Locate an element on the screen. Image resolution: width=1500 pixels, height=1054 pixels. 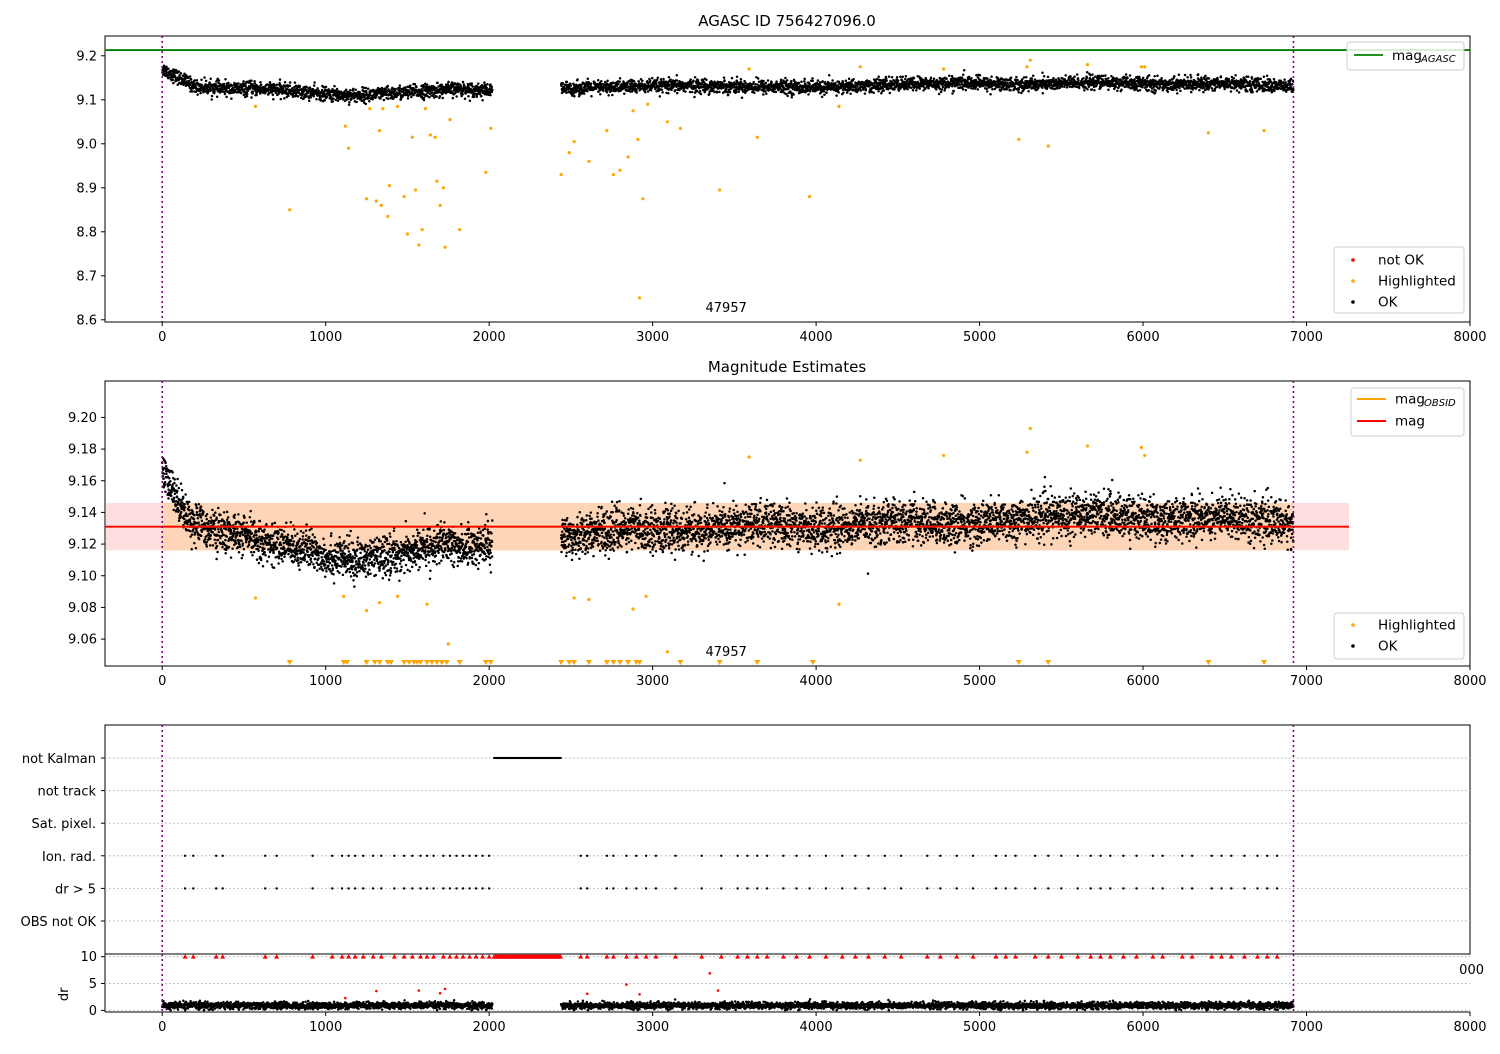
panel-agasc-title: AGASC ID 756427096.0 is located at coordinates (787, 21).